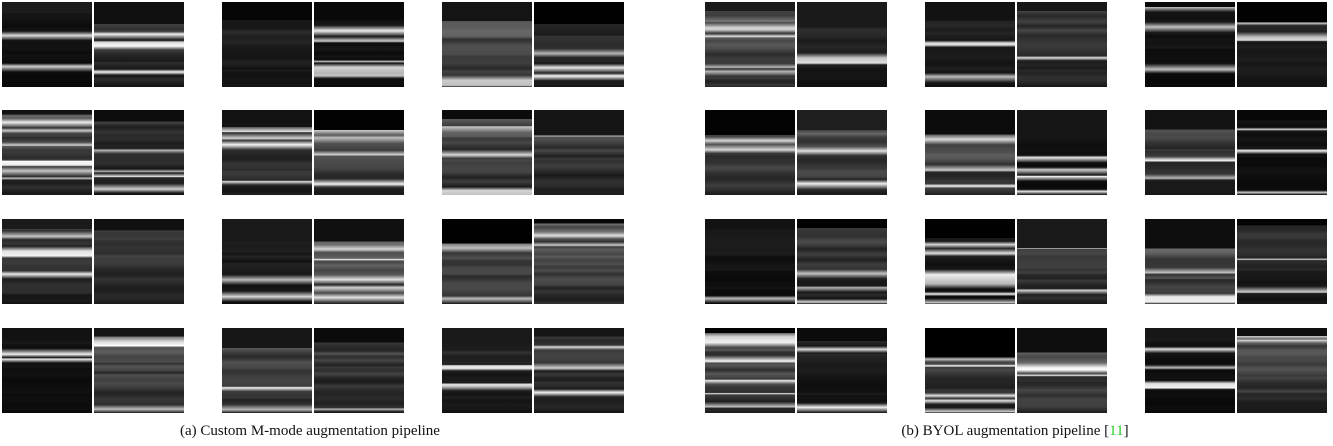  What do you see at coordinates (1005, 431) in the screenshot?
I see `caption-text: (b) BYOL augmentation pipeline [` at bounding box center [1005, 431].